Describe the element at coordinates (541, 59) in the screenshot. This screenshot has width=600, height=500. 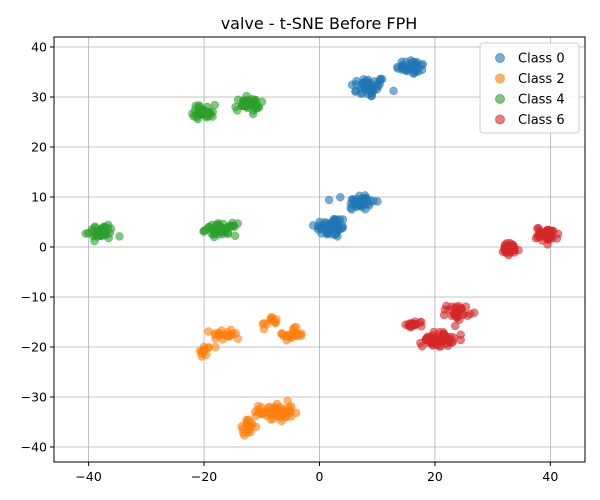
I see `legend-entry: Class 0` at that location.